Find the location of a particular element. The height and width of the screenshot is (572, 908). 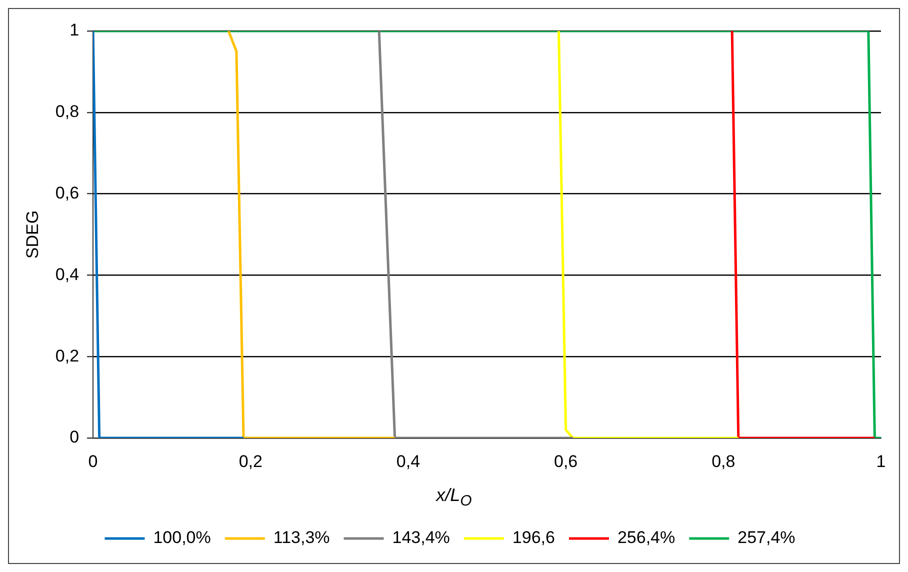

legend-label: 256,4% is located at coordinates (646, 538).